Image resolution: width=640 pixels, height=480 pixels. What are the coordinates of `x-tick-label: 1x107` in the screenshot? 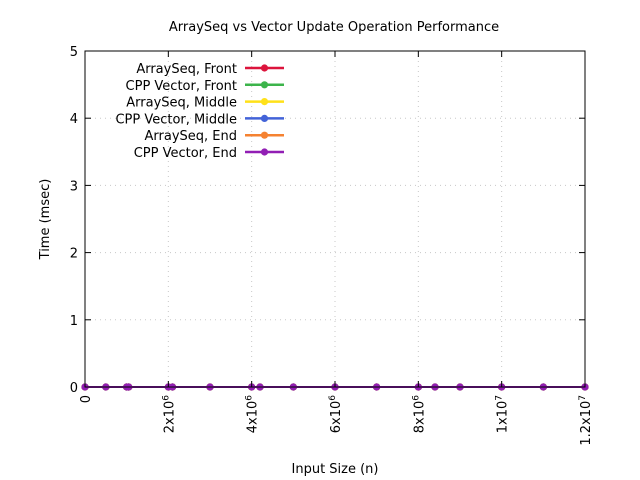 It's located at (503, 414).